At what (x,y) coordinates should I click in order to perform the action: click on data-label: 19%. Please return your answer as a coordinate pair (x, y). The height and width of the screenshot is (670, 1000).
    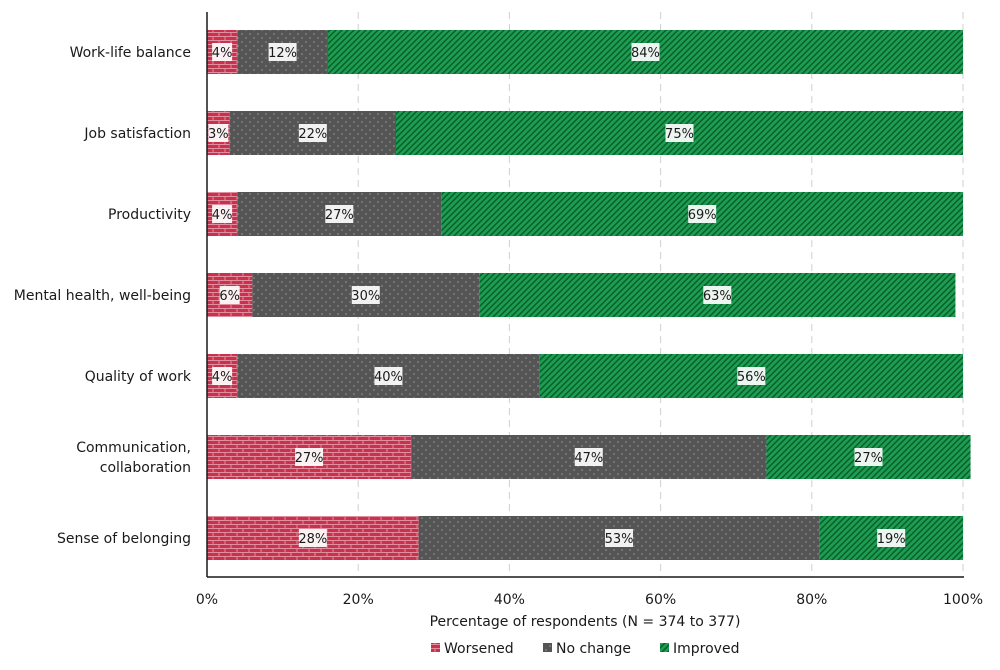
    Looking at the image, I should click on (891, 539).